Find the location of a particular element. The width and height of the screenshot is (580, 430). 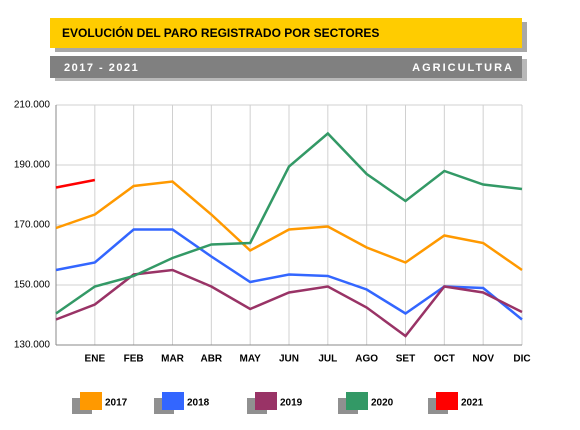

legend-label: 2017 is located at coordinates (116, 403).